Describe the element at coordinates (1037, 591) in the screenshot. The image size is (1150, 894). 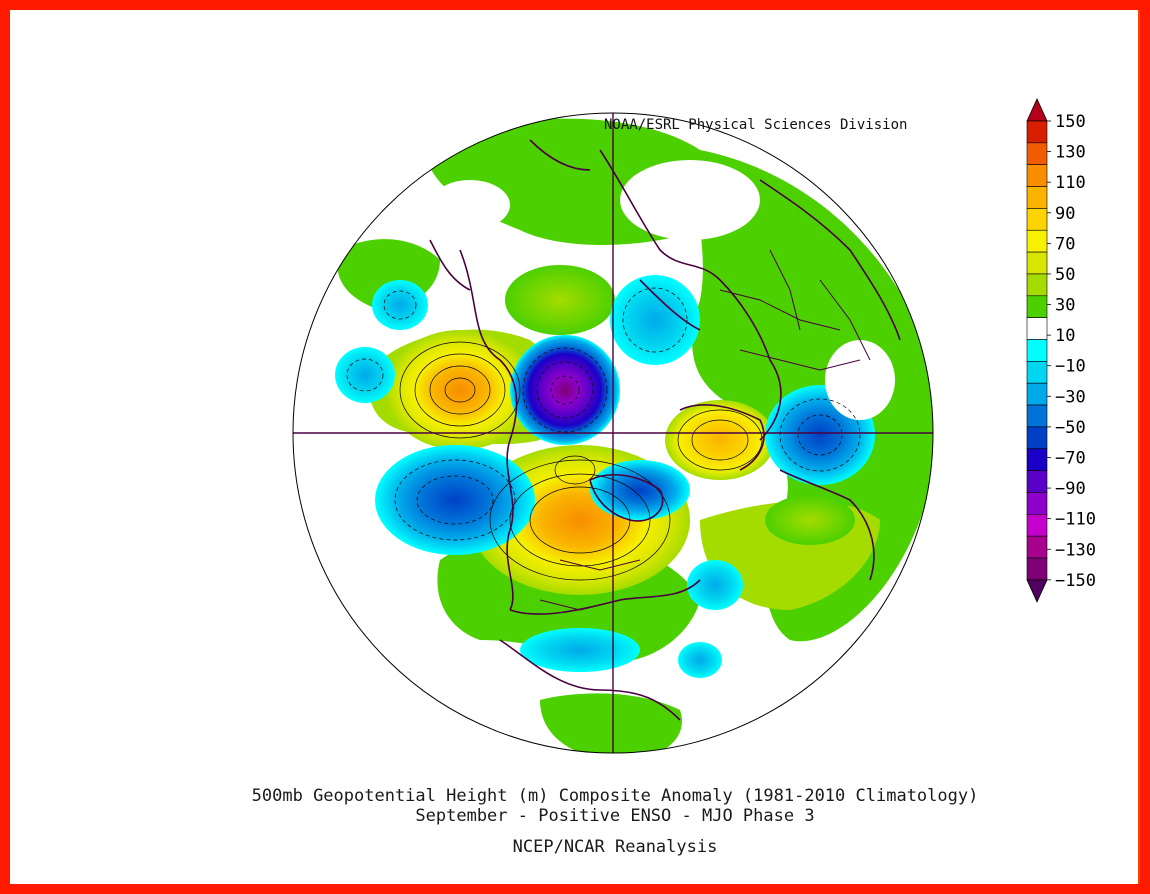
I see `colorbar-min-arrow` at that location.